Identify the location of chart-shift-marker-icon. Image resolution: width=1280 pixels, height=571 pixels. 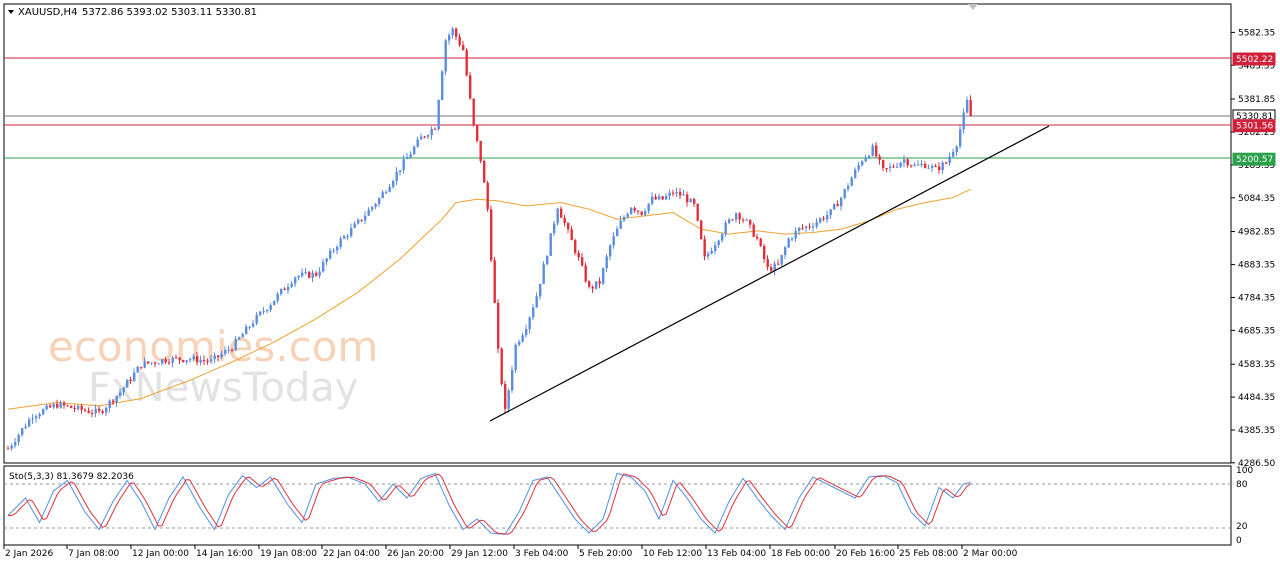
(973, 7).